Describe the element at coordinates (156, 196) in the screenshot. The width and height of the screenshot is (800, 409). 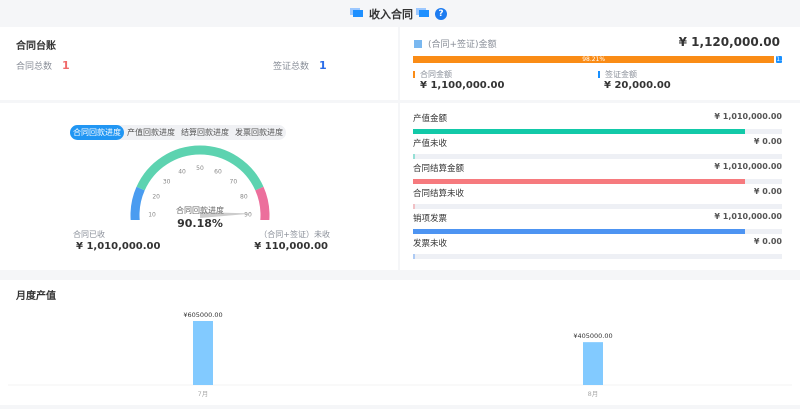
I see `gauge-tick-label: 20` at that location.